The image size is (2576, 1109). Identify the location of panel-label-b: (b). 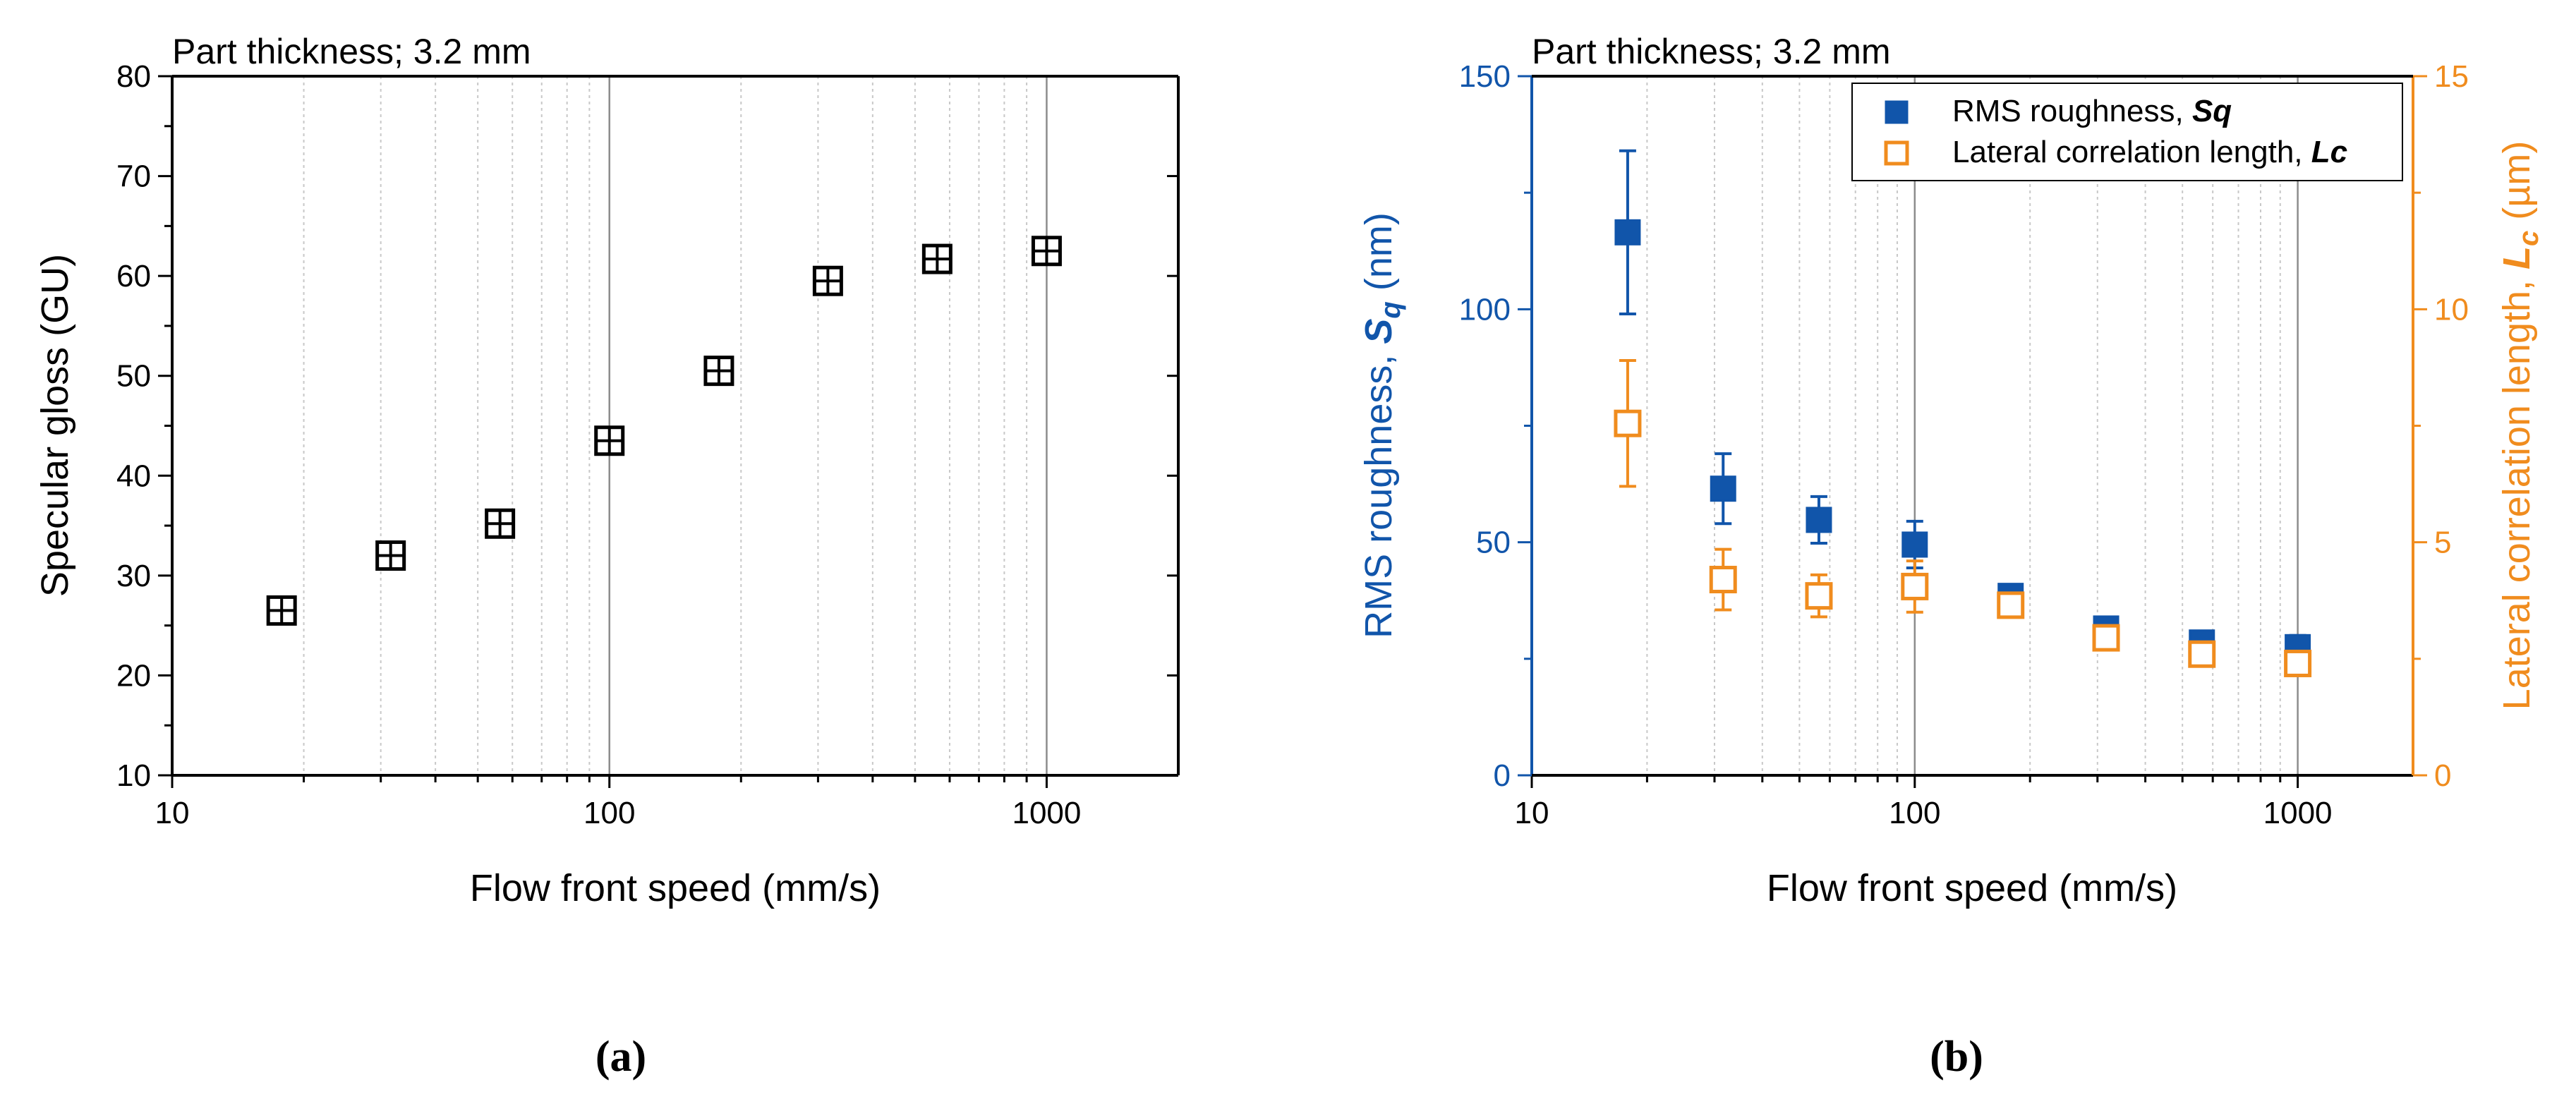
(1957, 1057).